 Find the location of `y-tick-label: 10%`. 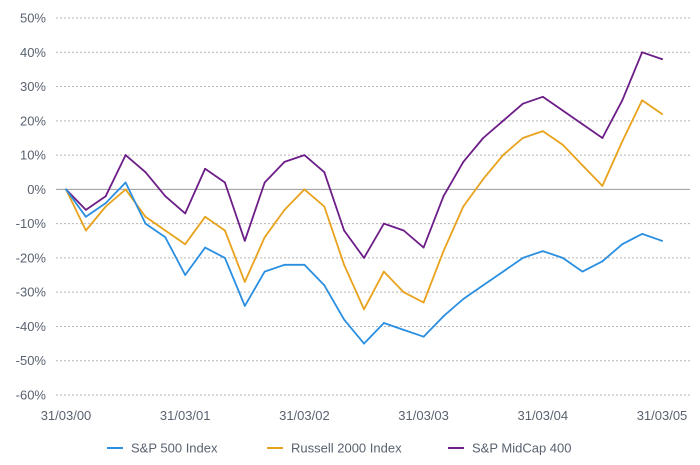

y-tick-label: 10% is located at coordinates (33, 155).